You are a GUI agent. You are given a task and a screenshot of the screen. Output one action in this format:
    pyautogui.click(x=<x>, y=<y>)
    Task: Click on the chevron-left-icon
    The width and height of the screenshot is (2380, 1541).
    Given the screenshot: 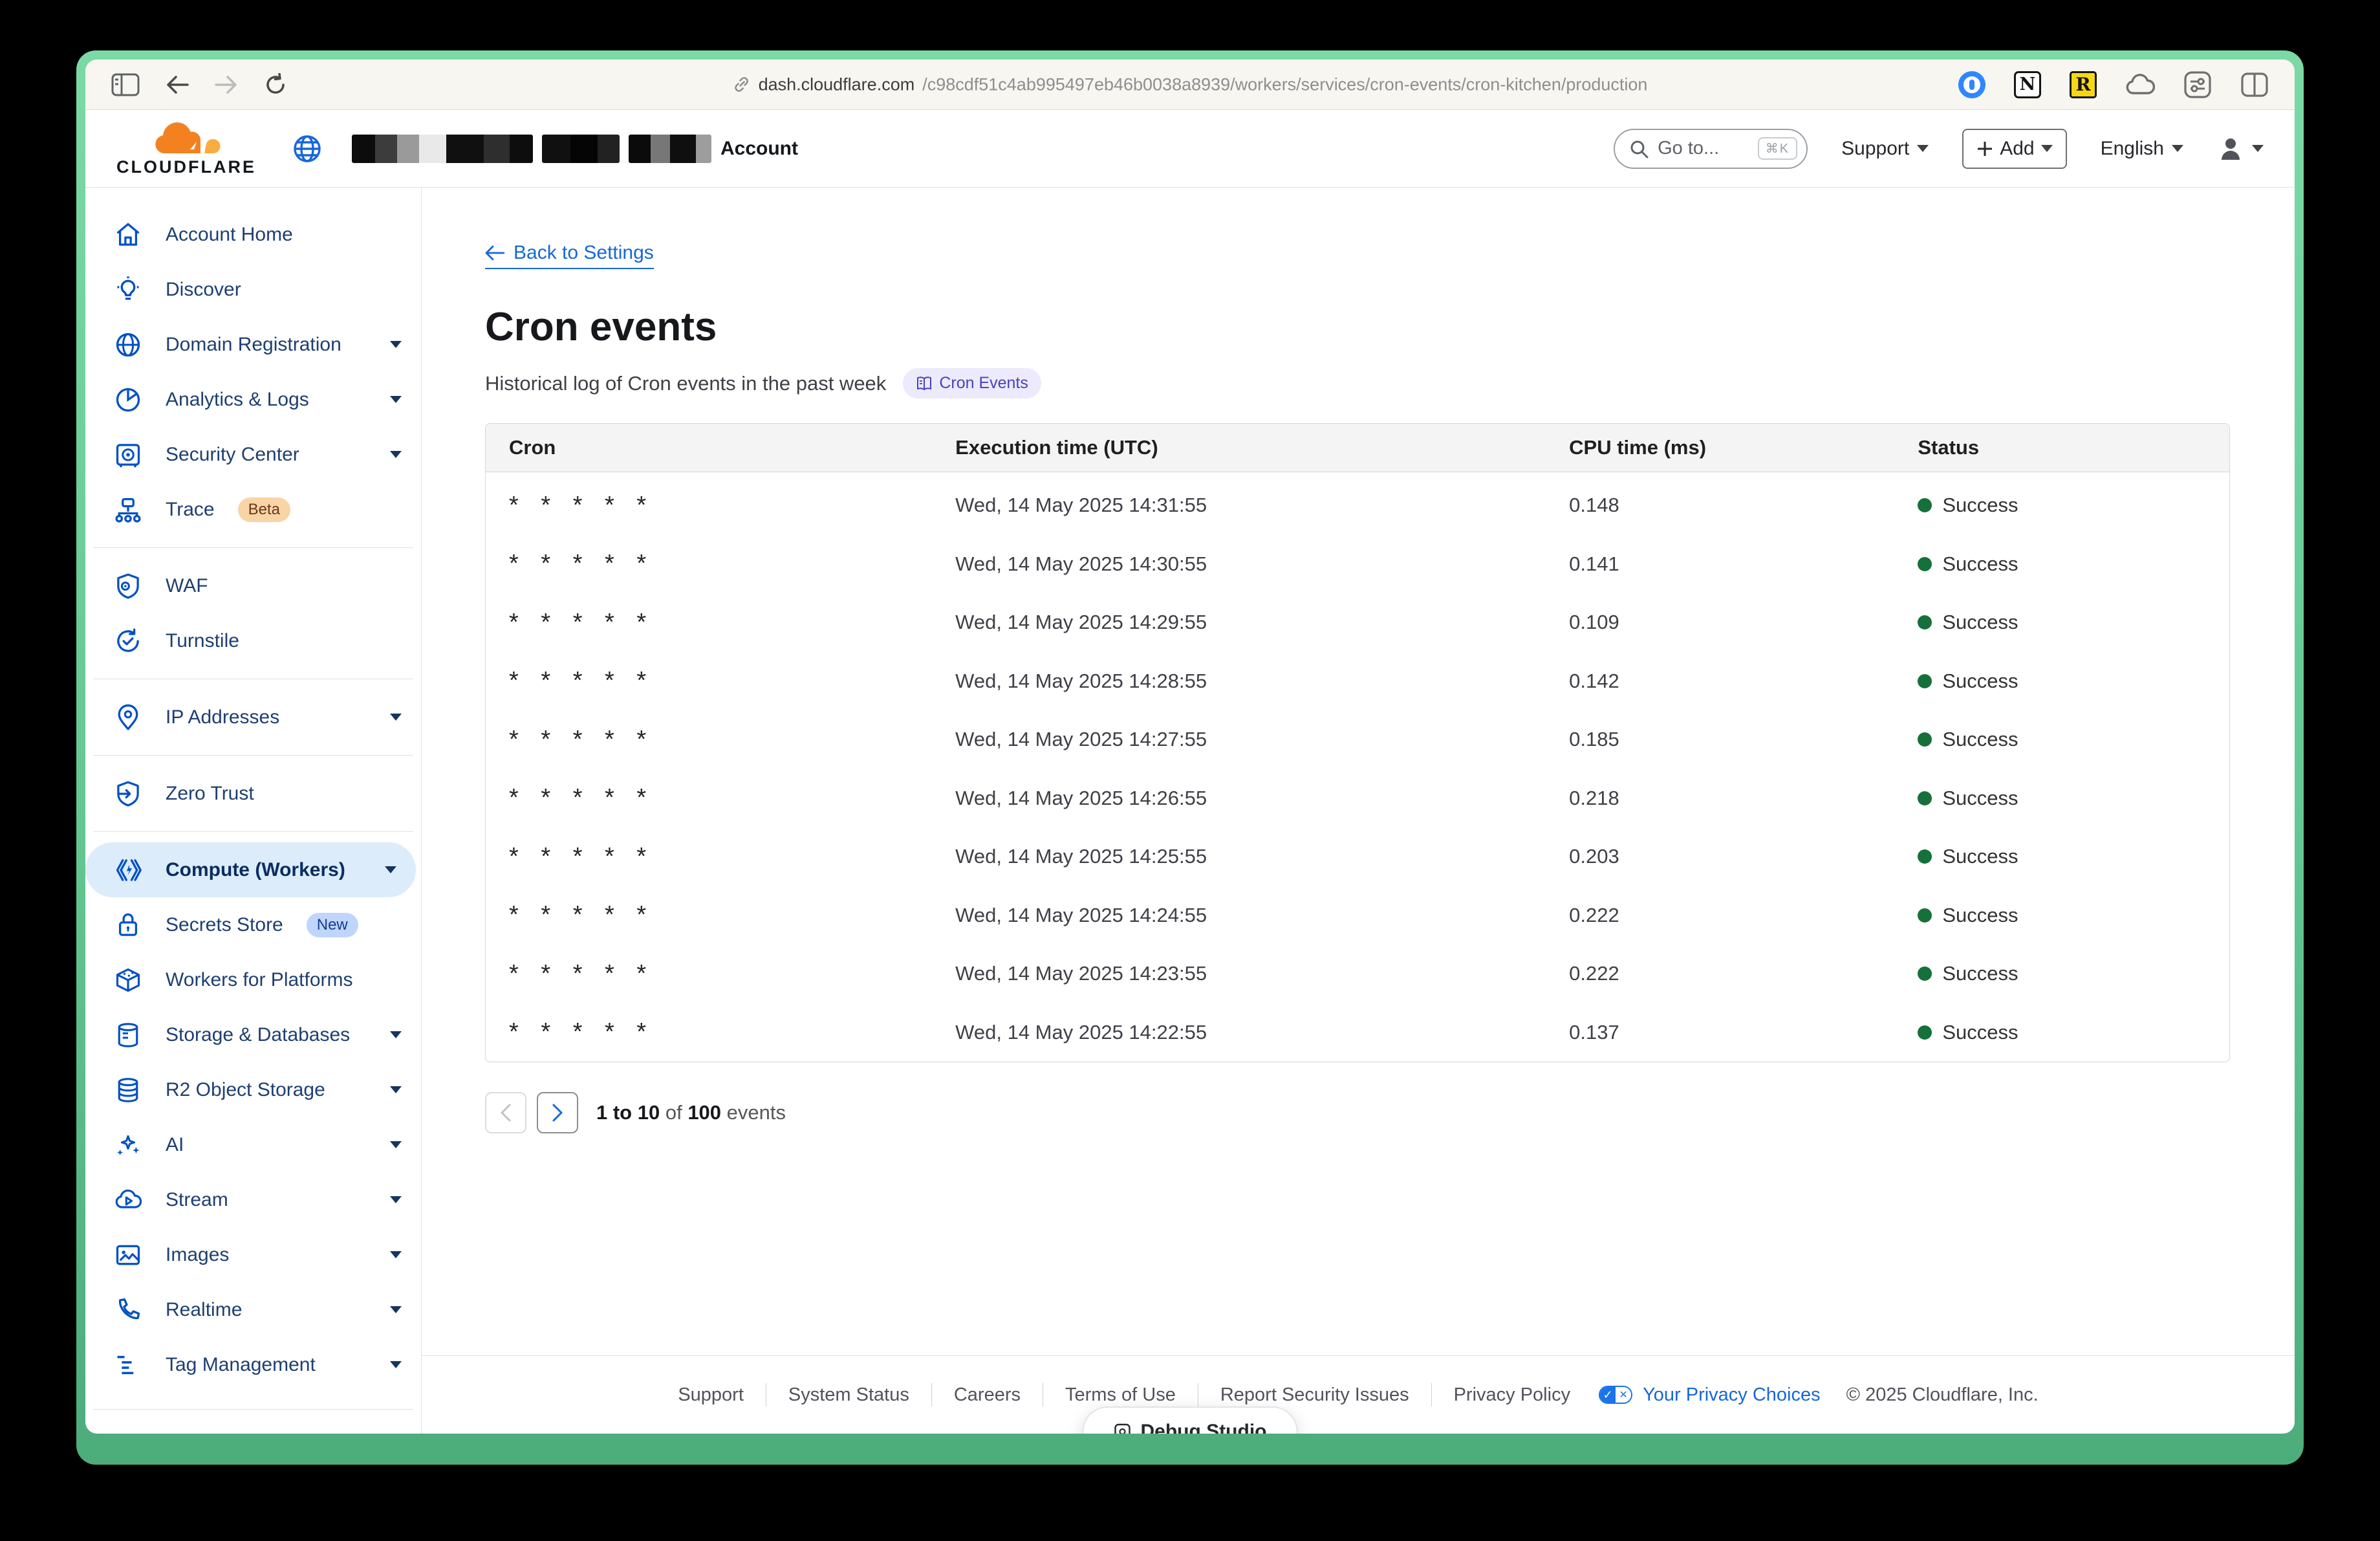 What is the action you would take?
    pyautogui.click(x=506, y=1113)
    